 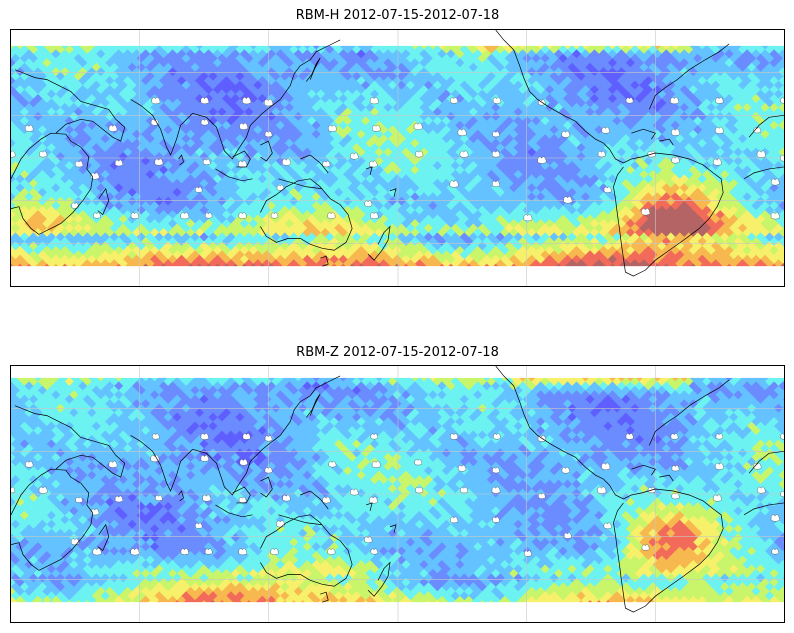 What do you see at coordinates (397, 352) in the screenshot?
I see `map-title-rbm-z: RBM-Z 2012-07-15-2012-07-18` at bounding box center [397, 352].